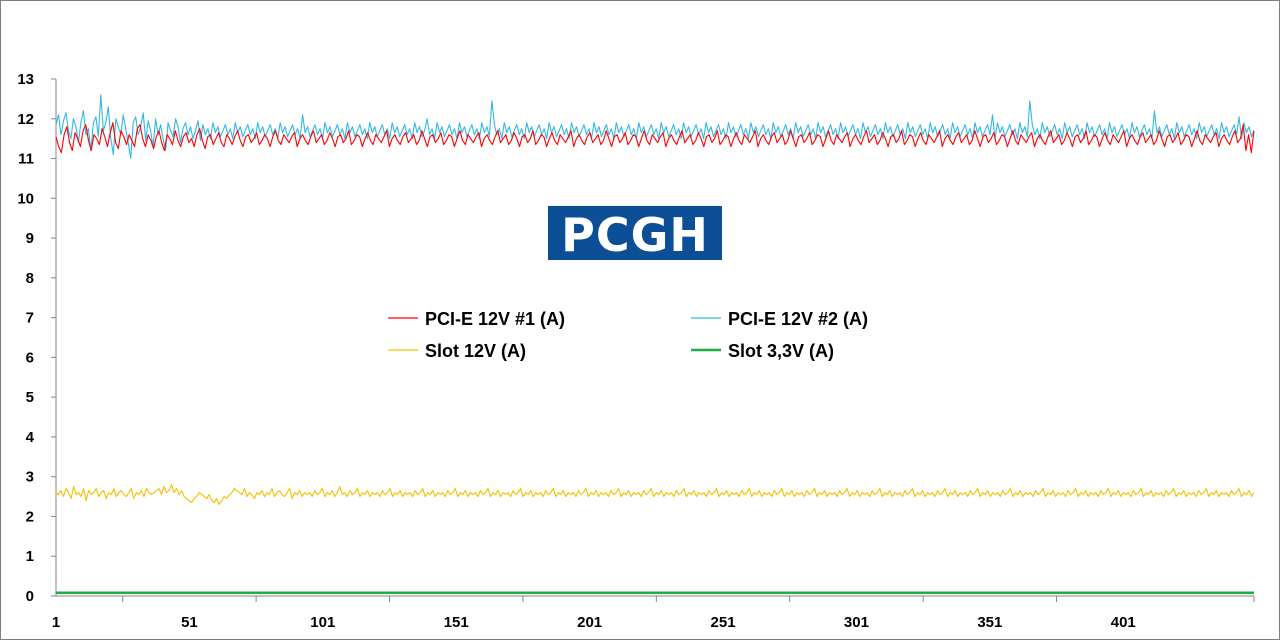  I want to click on x-tick-label: 201, so click(589, 622).